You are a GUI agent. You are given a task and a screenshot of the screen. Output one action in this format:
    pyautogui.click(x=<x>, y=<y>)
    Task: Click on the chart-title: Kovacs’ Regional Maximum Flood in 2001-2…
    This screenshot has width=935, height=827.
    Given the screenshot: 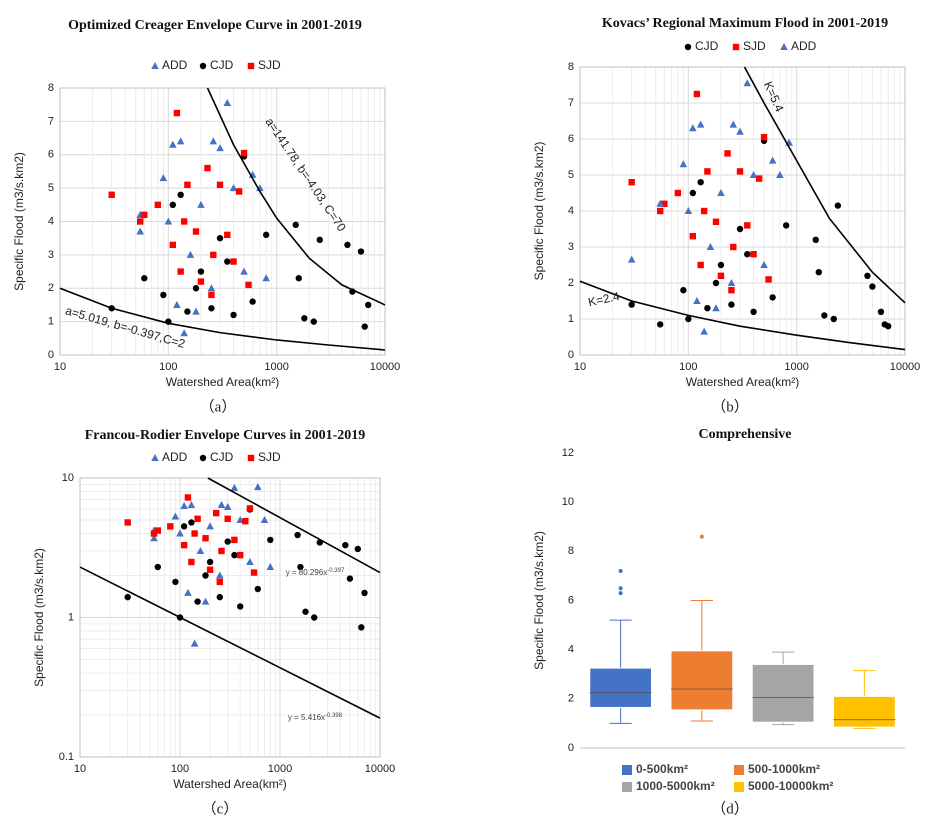 What is the action you would take?
    pyautogui.click(x=745, y=23)
    